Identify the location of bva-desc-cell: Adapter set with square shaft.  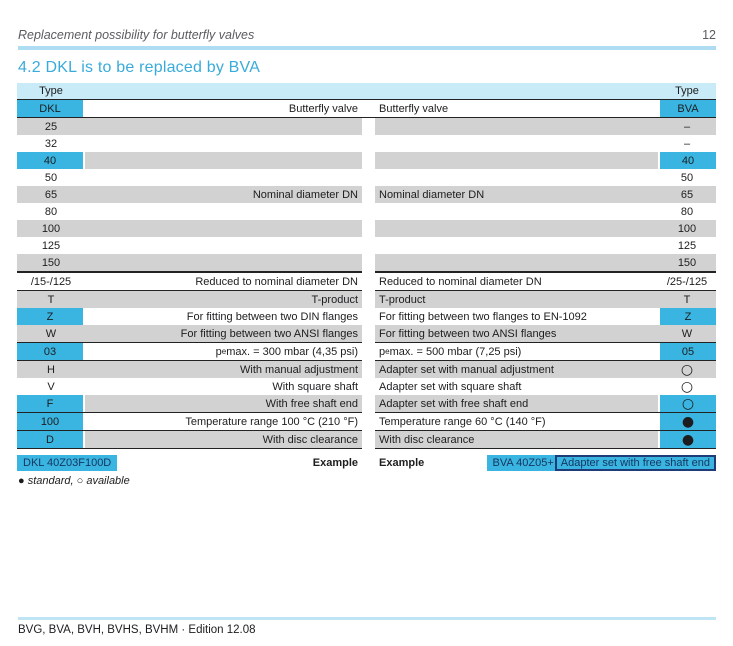
(450, 386).